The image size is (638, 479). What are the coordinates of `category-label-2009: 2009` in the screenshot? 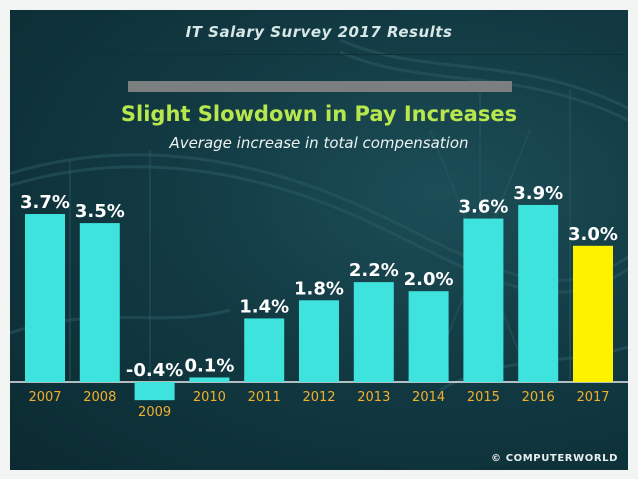 It's located at (154, 412).